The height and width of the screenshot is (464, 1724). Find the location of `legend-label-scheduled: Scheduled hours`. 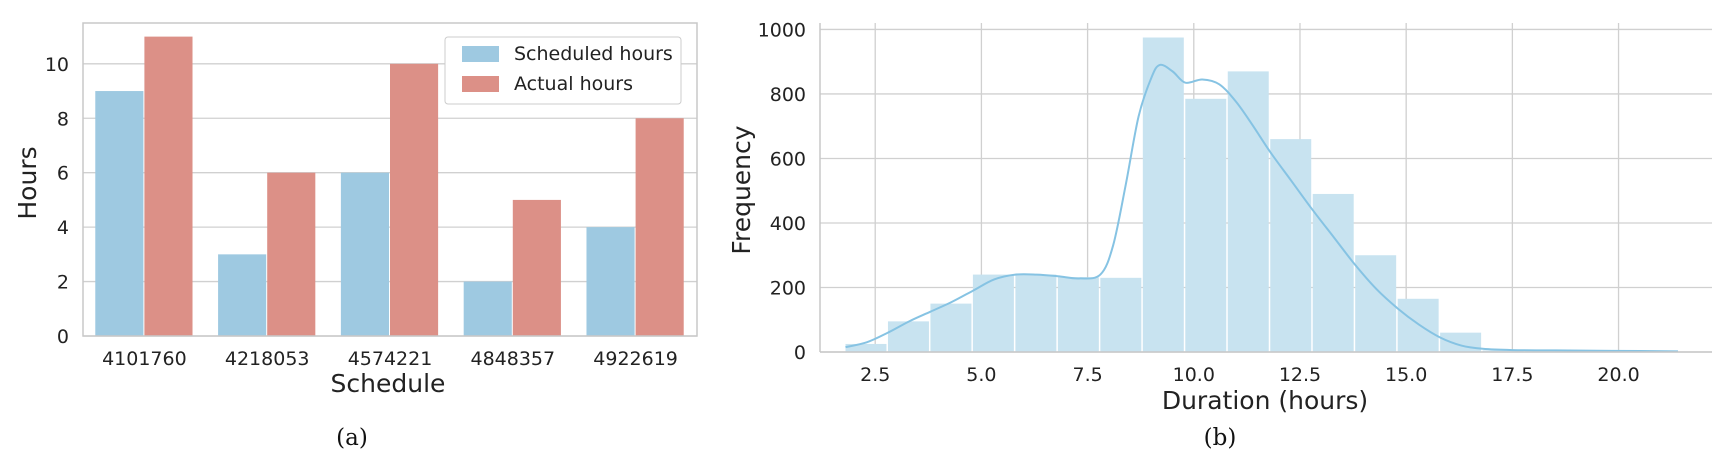

legend-label-scheduled: Scheduled hours is located at coordinates (593, 54).